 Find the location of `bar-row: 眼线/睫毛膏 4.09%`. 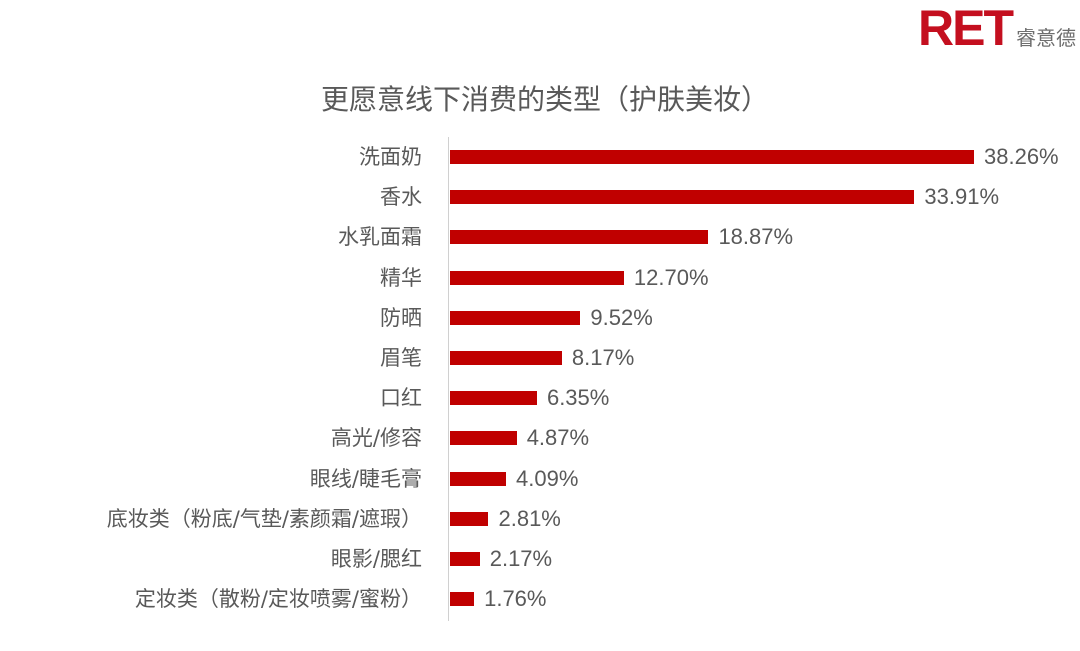

bar-row: 眼线/睫毛膏 4.09% is located at coordinates (540, 479).